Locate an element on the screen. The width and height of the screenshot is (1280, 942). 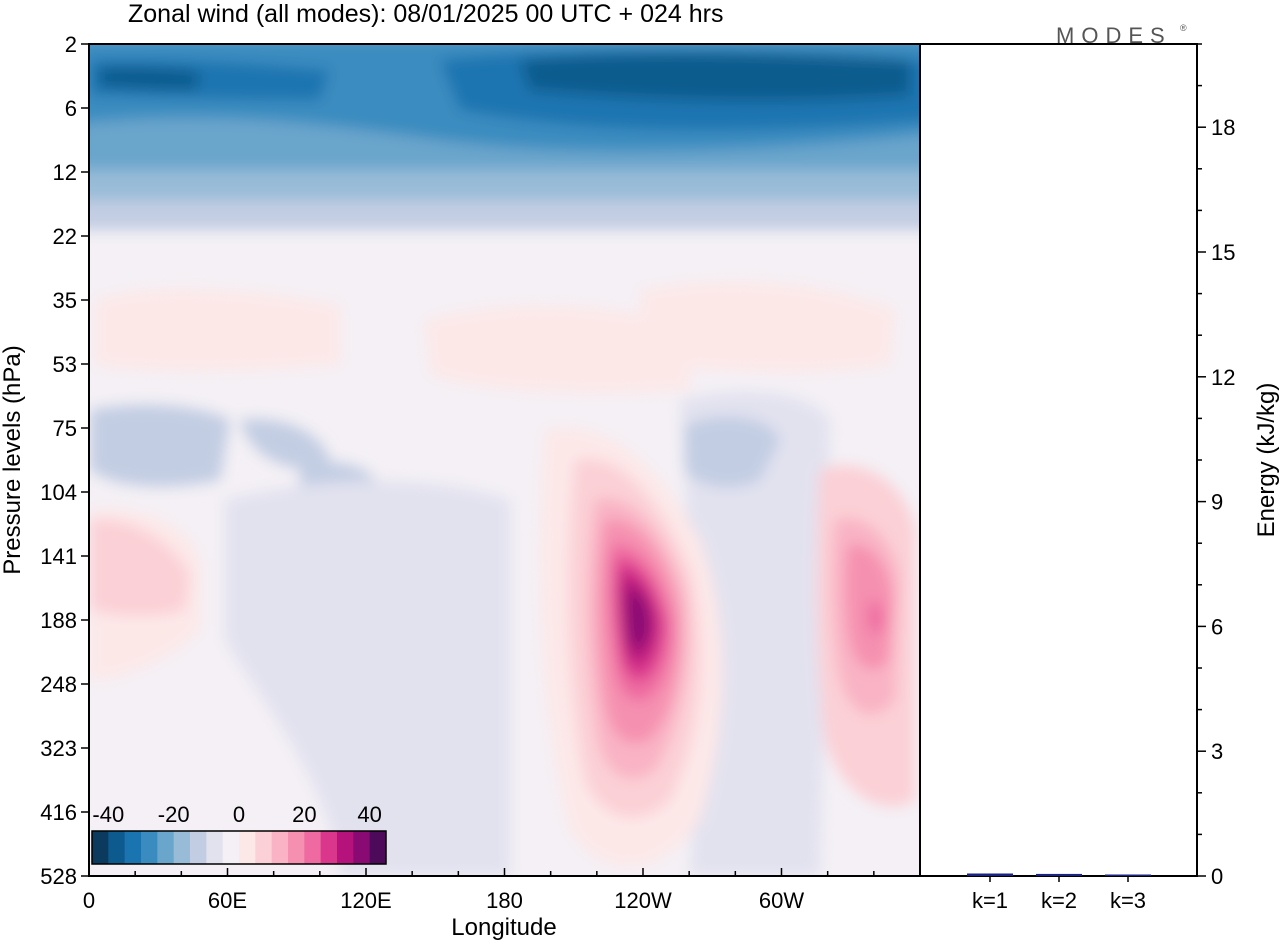
x-tick-label: 60E is located at coordinates (227, 900).